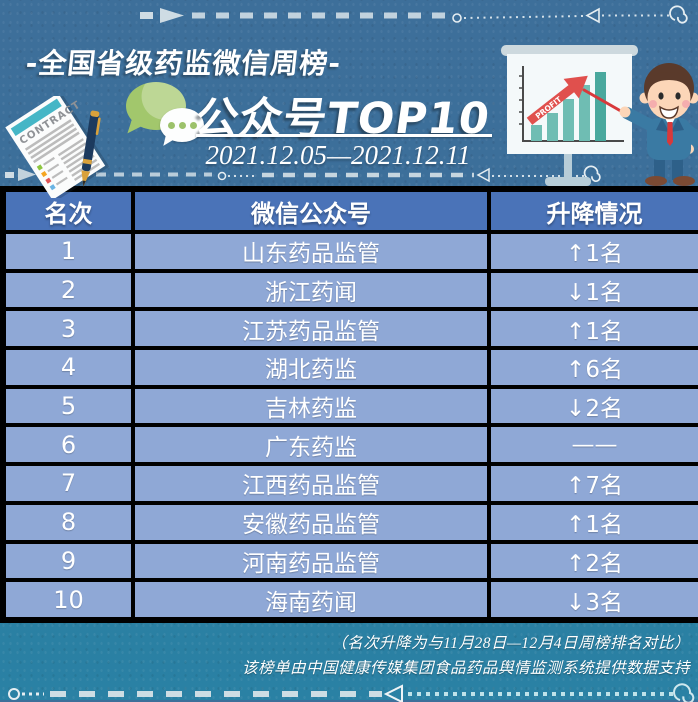 This screenshot has width=698, height=702. I want to click on footnote-comparison: （名次升降为与11月28日—12月4日周榜排名对比）, so click(510, 642).